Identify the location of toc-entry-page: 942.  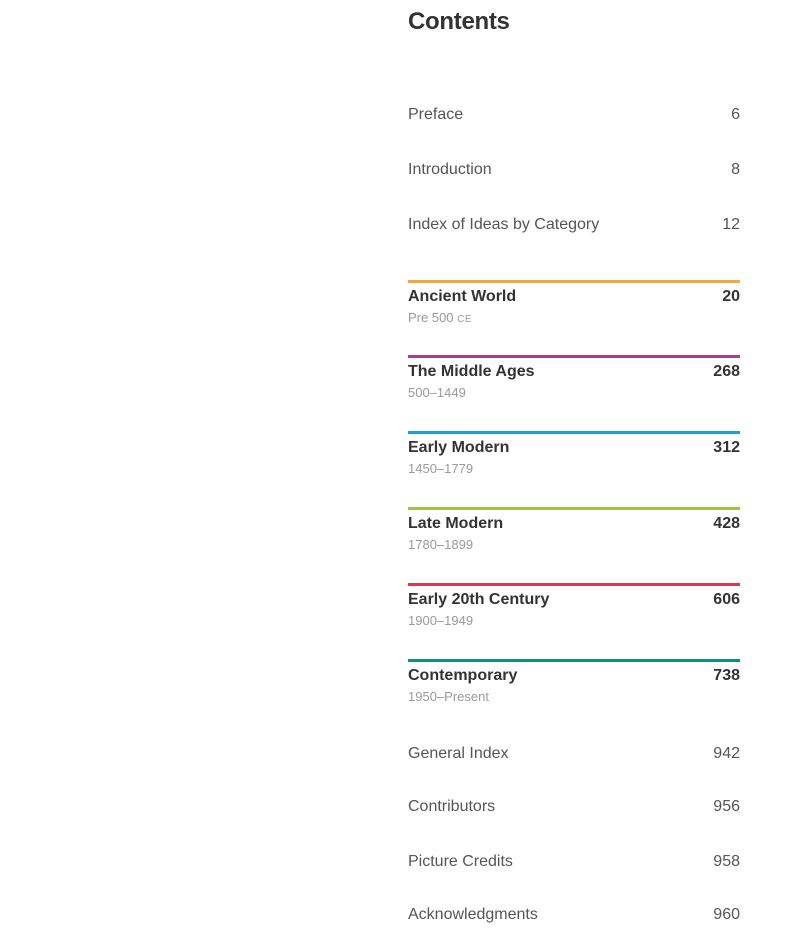
(726, 753).